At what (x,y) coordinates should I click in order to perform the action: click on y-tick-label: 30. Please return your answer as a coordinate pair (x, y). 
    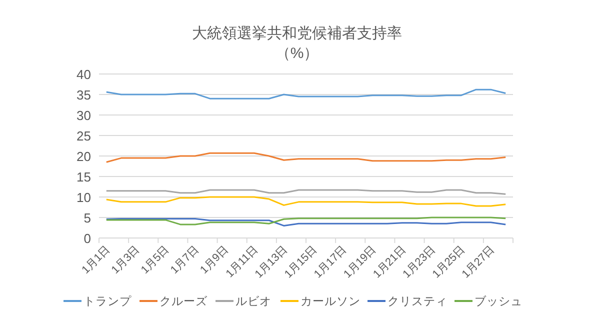
    Looking at the image, I should click on (83, 115).